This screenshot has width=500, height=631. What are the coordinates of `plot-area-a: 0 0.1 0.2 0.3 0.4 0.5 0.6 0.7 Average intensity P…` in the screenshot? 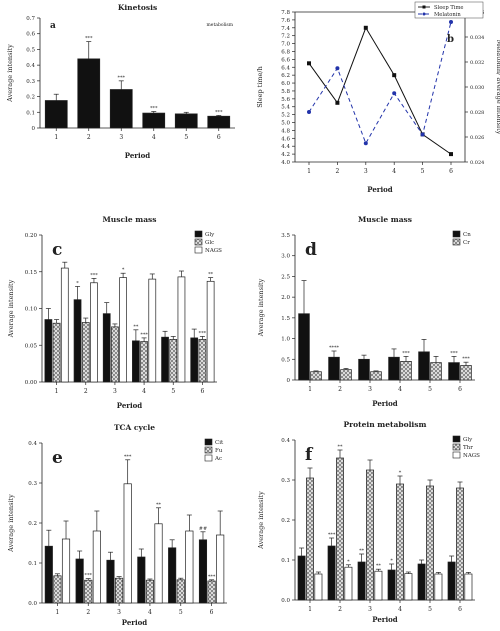 It's located at (120, 81).